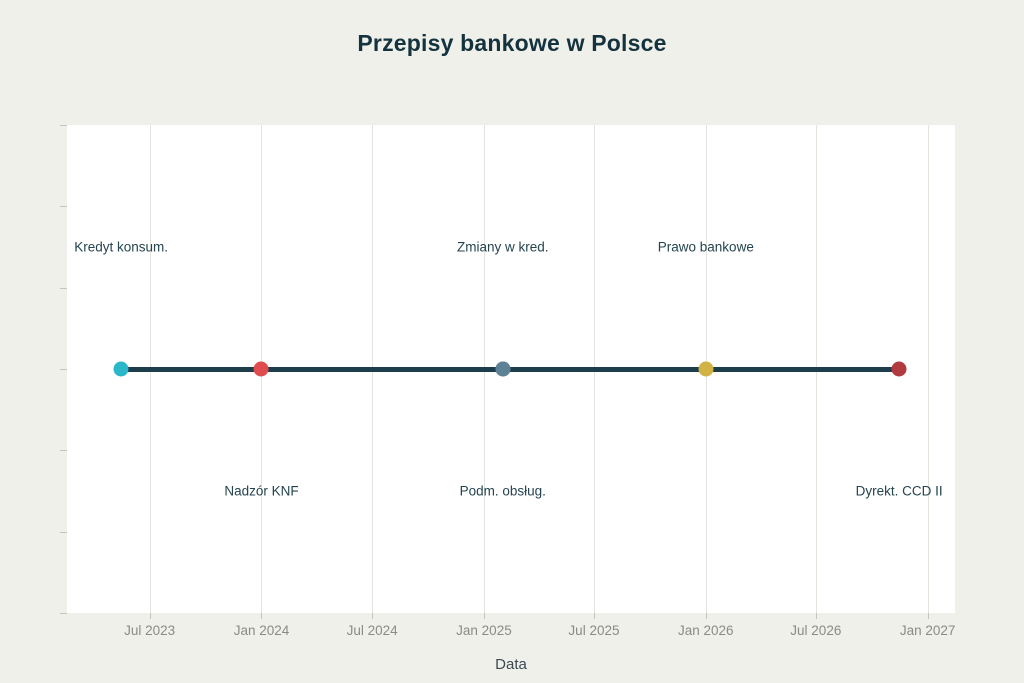 This screenshot has width=1024, height=683. I want to click on chart-title: Przepisy bankowe w Polsce, so click(512, 43).